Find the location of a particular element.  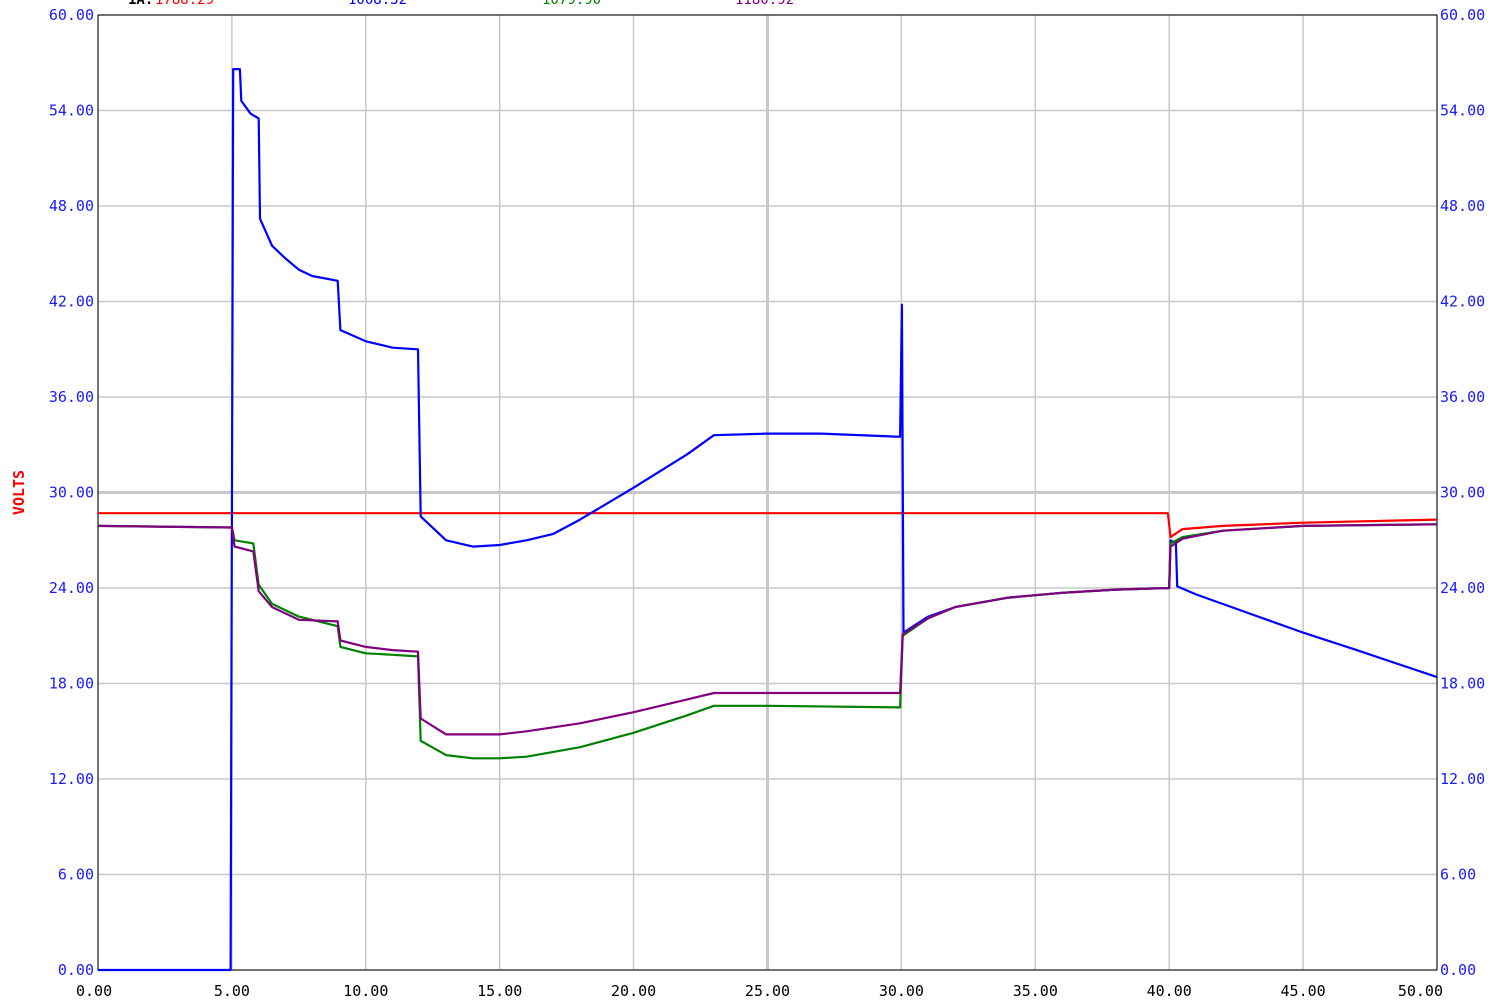

y-tick-label-right-2: 12.00 is located at coordinates (1462, 779).